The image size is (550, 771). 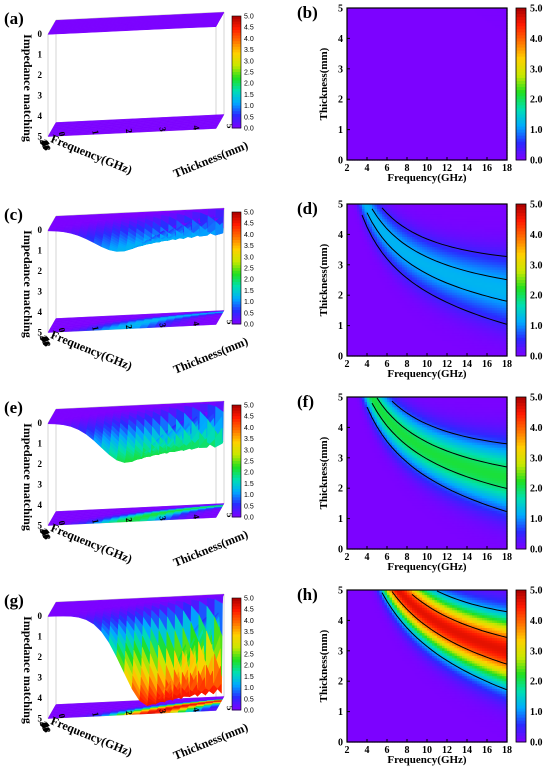 What do you see at coordinates (91, 154) in the screenshot?
I see `x-axis-label: Frequency(GHz)` at bounding box center [91, 154].